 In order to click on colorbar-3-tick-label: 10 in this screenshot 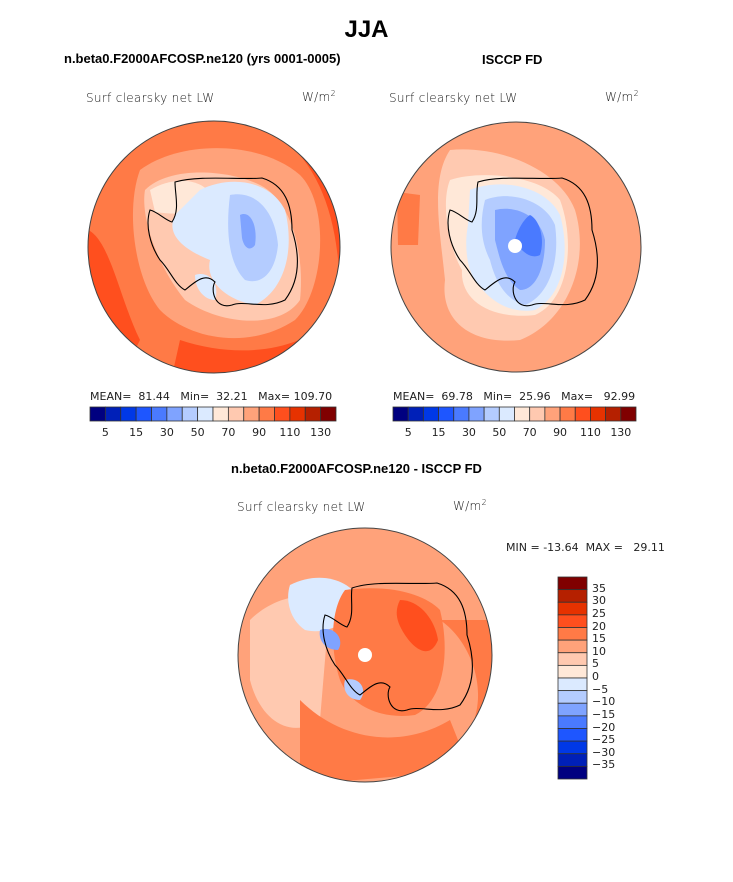, I will do `click(599, 651)`.